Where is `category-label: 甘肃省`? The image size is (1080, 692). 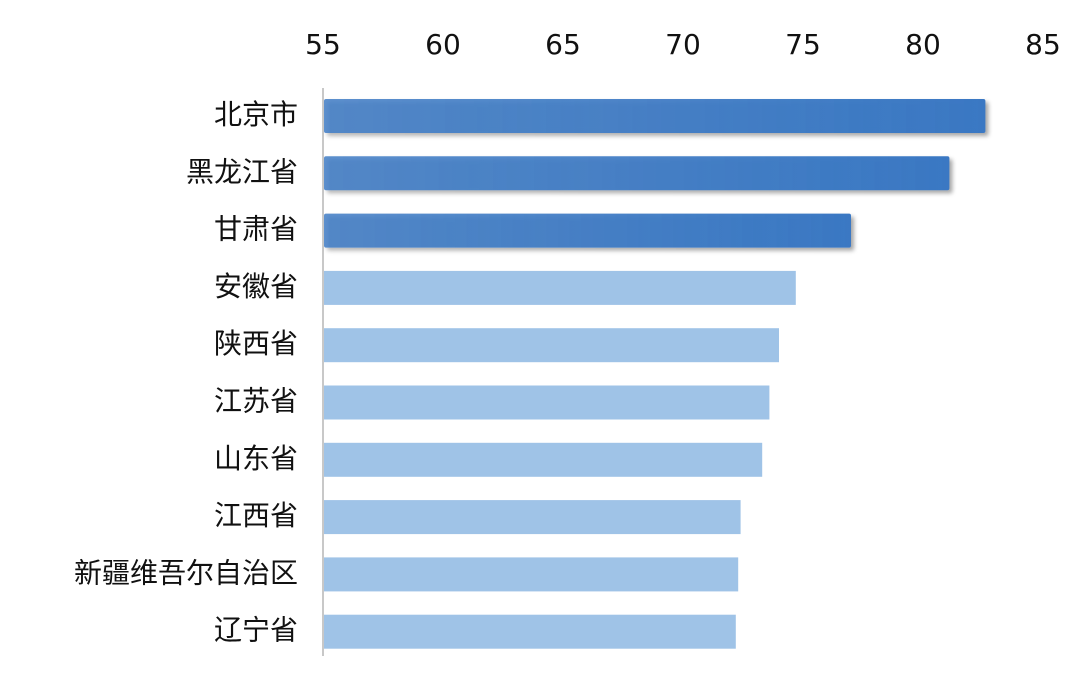
category-label: 甘肃省 is located at coordinates (256, 229).